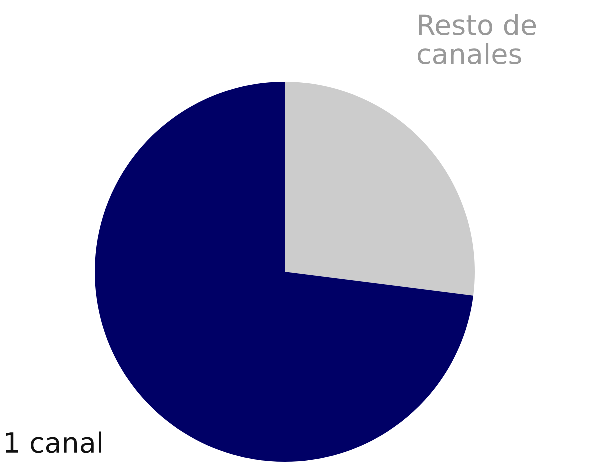 The image size is (595, 468). I want to click on slice-label: 1 canal, so click(54, 443).